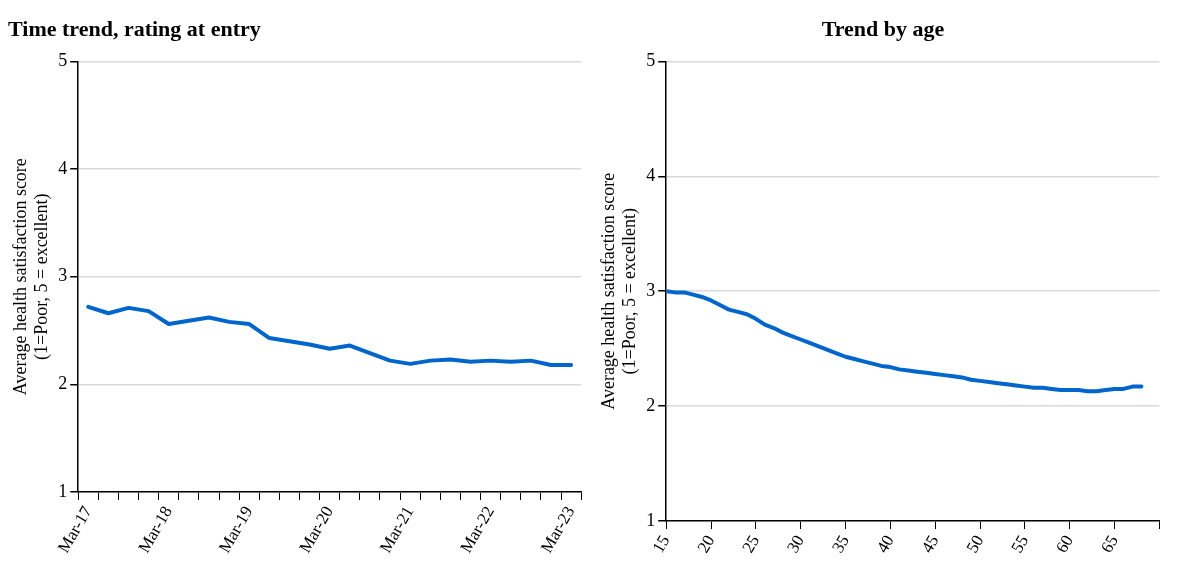 The width and height of the screenshot is (1189, 570). What do you see at coordinates (883, 28) in the screenshot?
I see `chart-title: Trend by age` at bounding box center [883, 28].